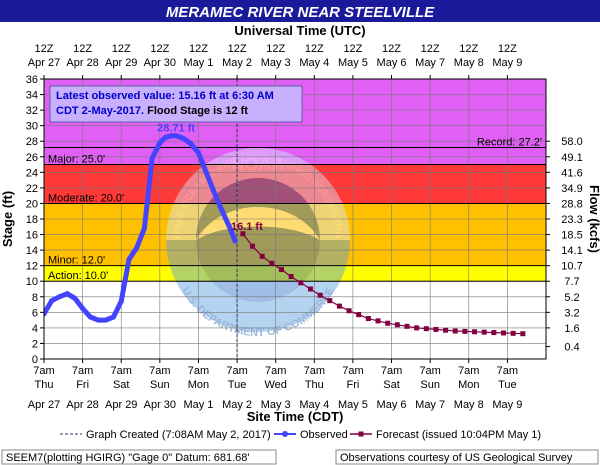  What do you see at coordinates (571, 142) in the screenshot?
I see `flow-tick-label: 58.0` at bounding box center [571, 142].